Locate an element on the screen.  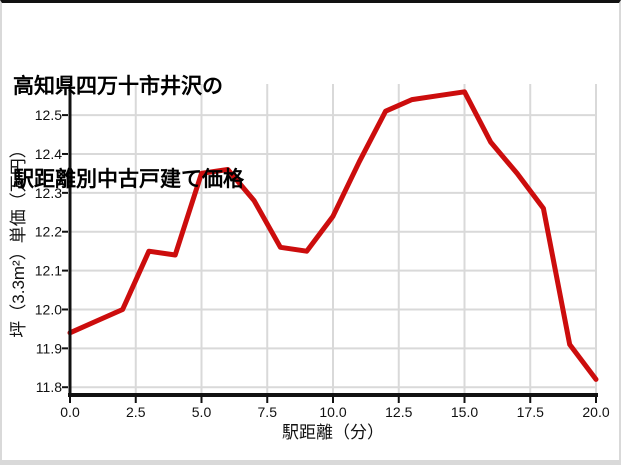
x-tick-label: 15.0 is located at coordinates (464, 412).